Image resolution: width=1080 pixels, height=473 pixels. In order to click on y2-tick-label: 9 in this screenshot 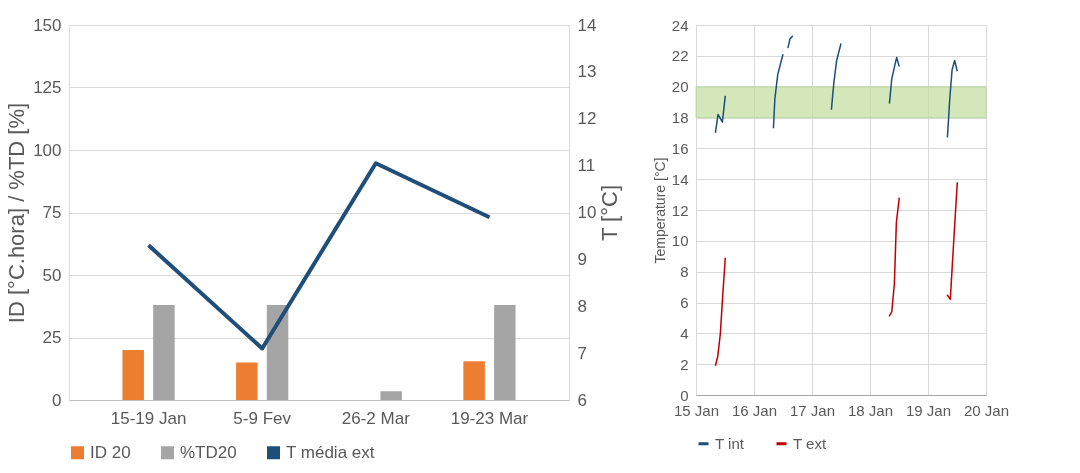, I will do `click(582, 259)`.